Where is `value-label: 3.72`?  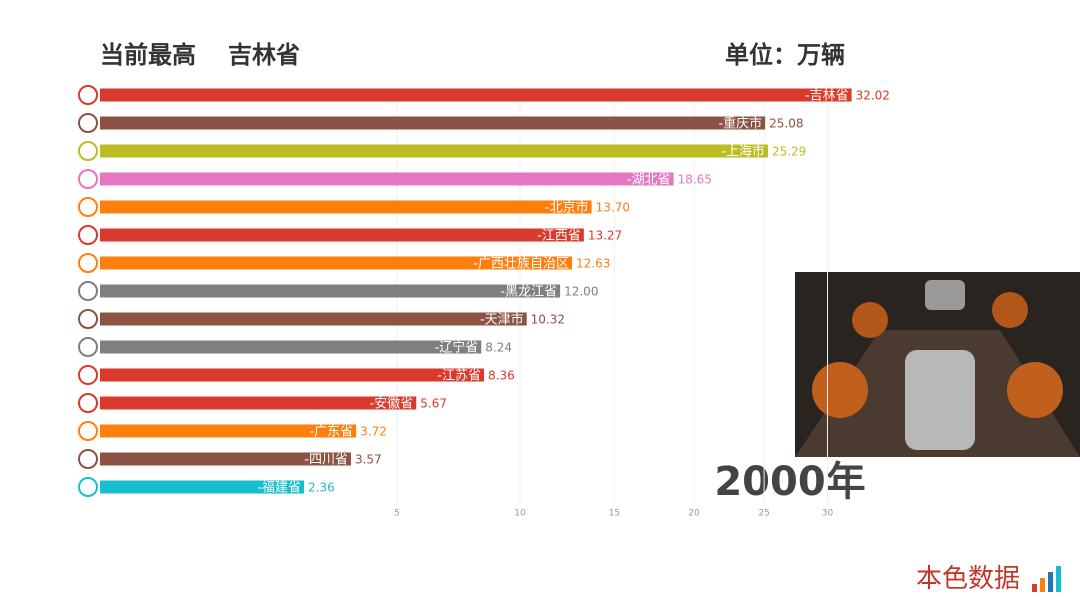
value-label: 3.72 is located at coordinates (373, 432).